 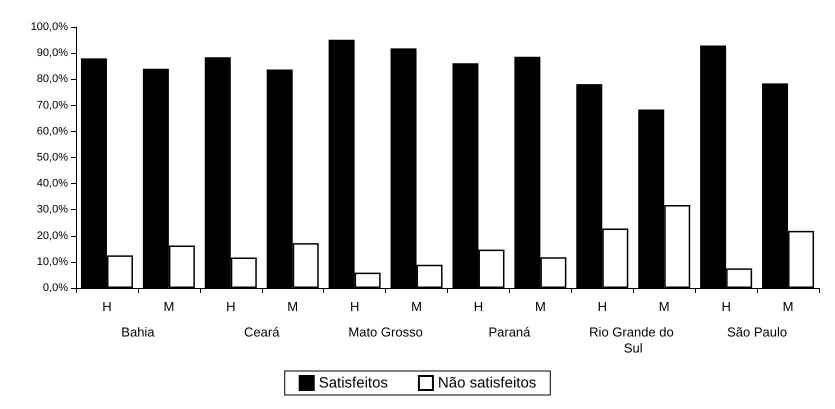 I want to click on y-tick-label: 40,0%, so click(x=52, y=184).